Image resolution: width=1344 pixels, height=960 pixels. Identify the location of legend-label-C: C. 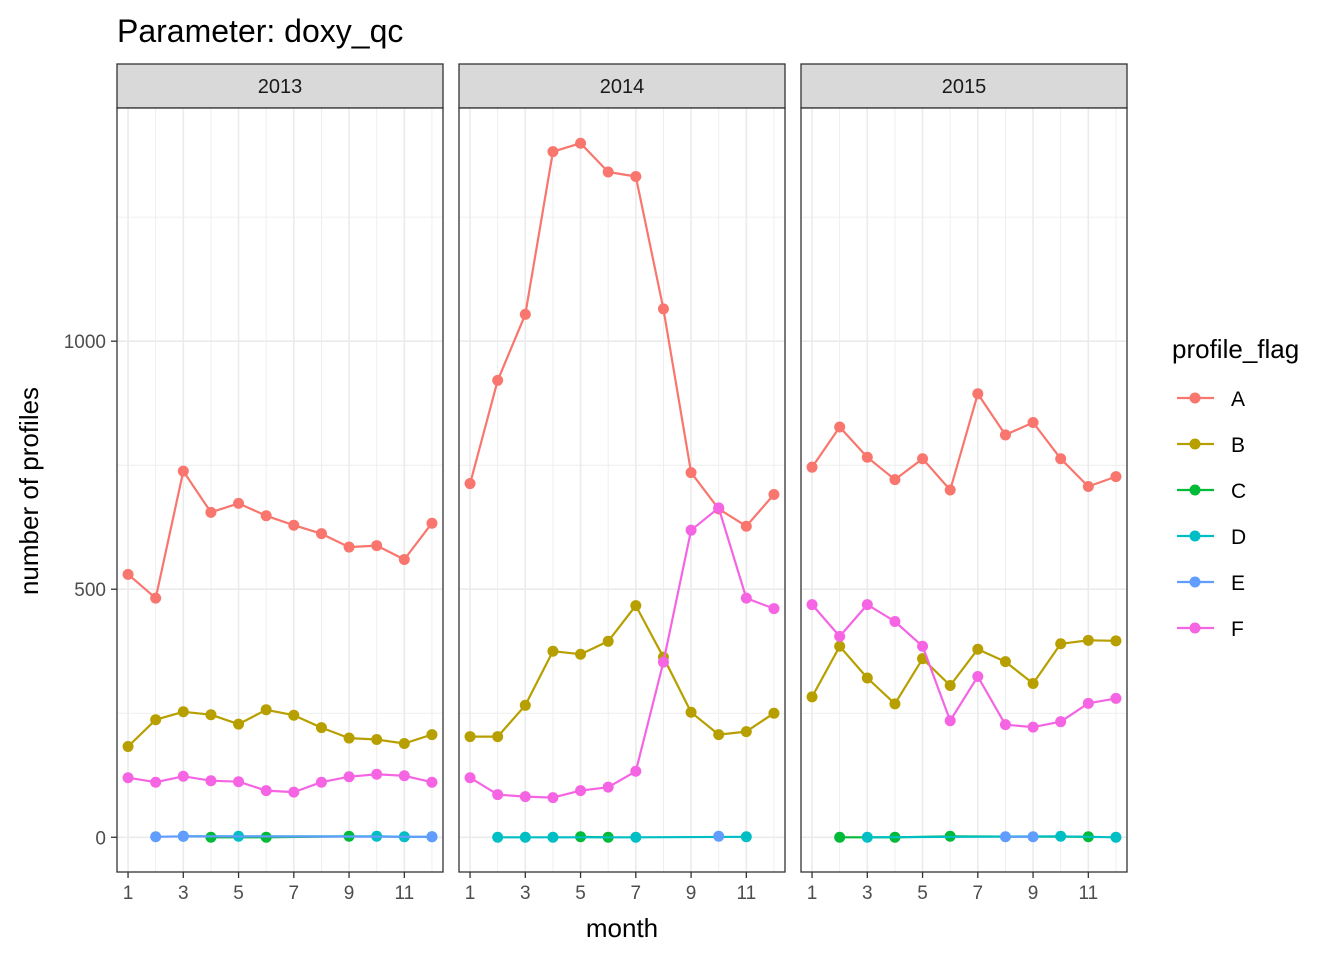
(1238, 491).